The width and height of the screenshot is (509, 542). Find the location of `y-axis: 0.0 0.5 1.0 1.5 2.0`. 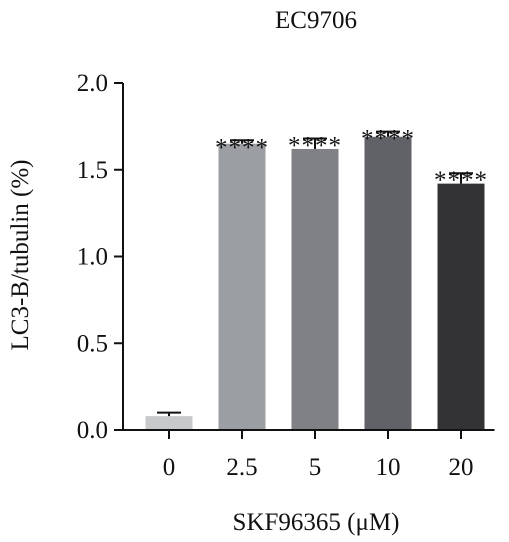

y-axis: 0.0 0.5 1.0 1.5 2.0 is located at coordinates (100, 257).